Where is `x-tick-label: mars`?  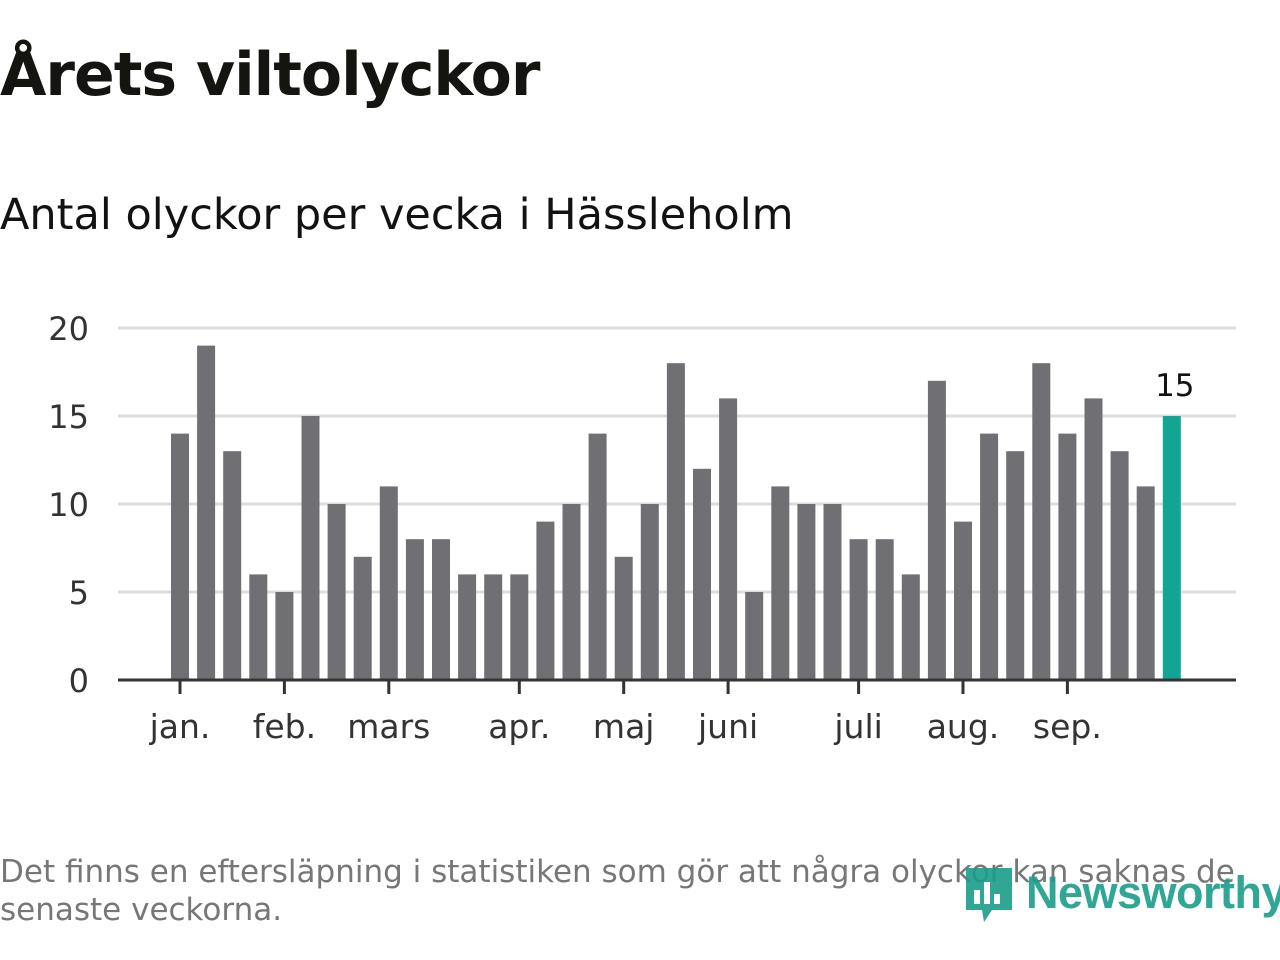
x-tick-label: mars is located at coordinates (388, 726).